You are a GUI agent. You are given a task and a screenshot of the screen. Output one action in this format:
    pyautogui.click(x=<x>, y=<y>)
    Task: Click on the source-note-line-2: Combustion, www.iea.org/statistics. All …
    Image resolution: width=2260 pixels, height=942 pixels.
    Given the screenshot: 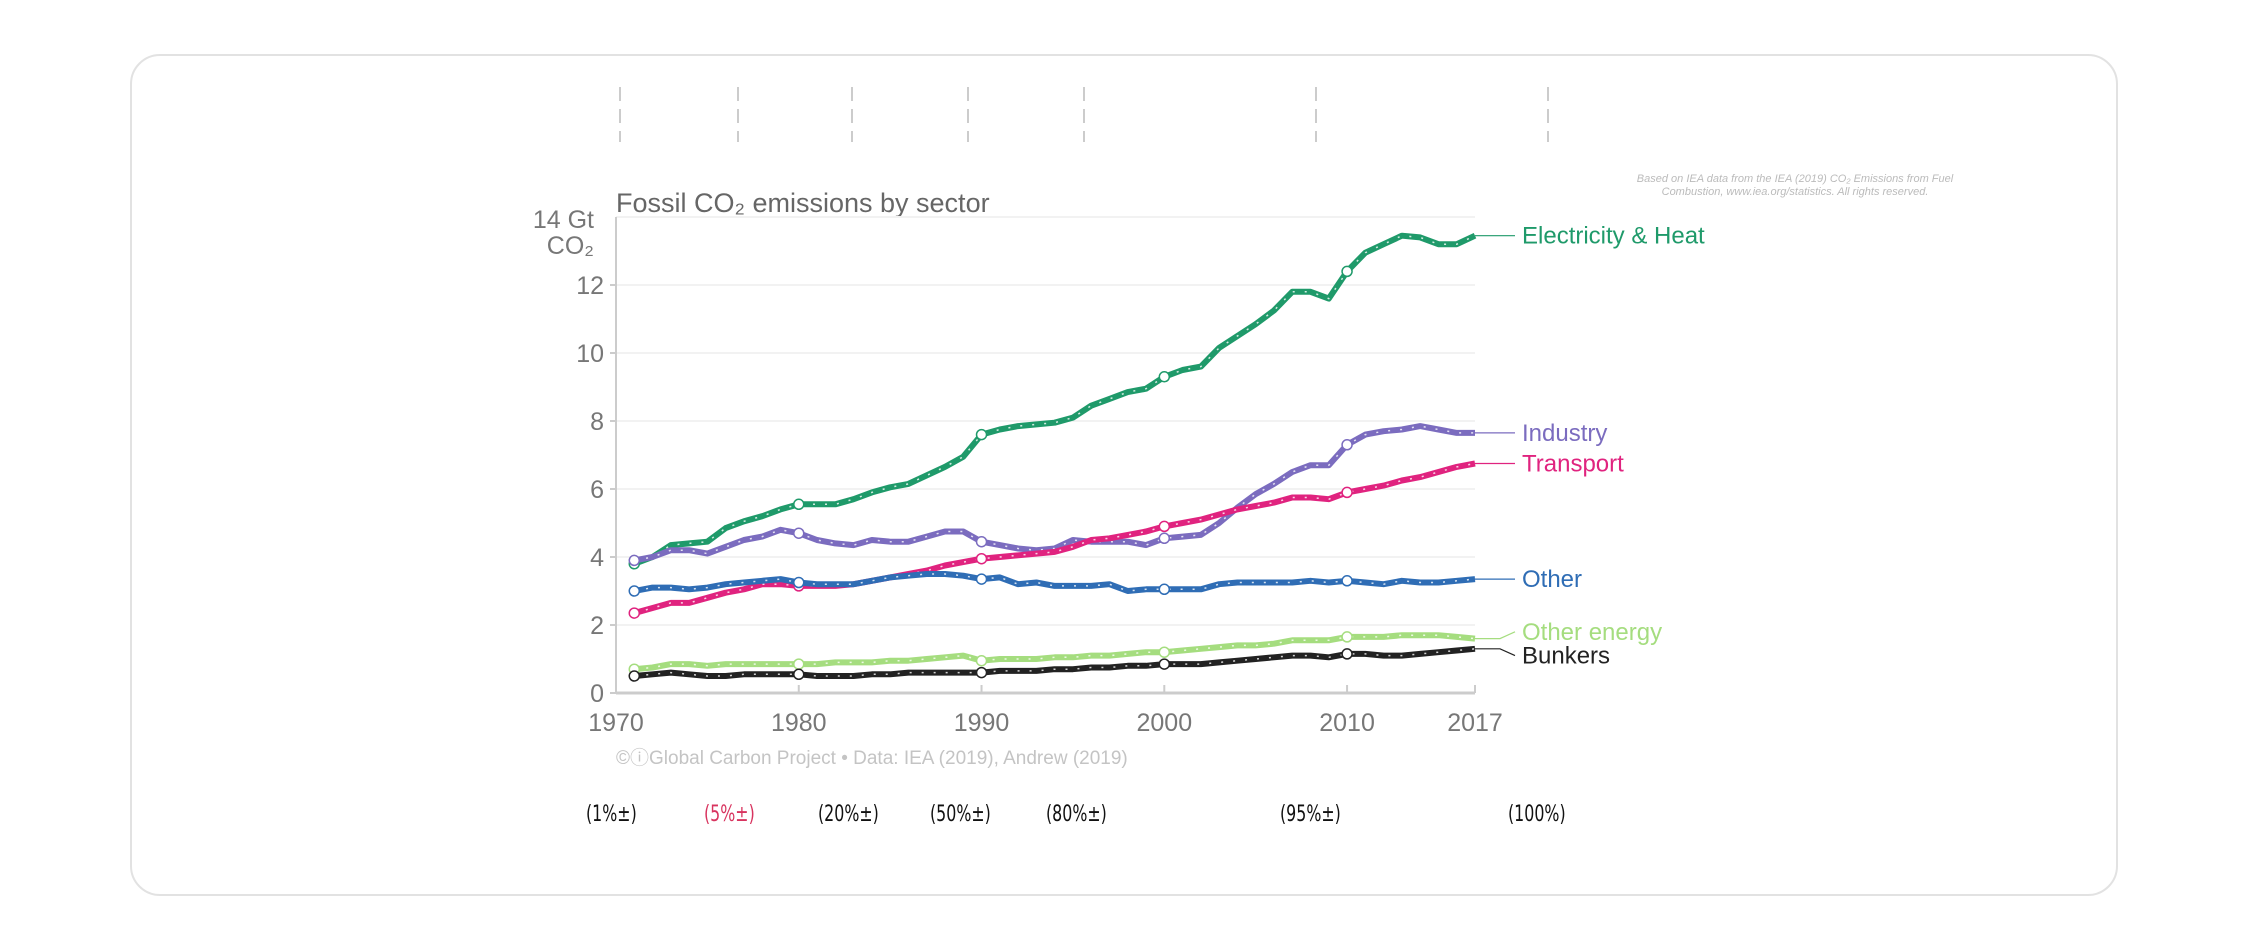 What is the action you would take?
    pyautogui.click(x=1795, y=192)
    